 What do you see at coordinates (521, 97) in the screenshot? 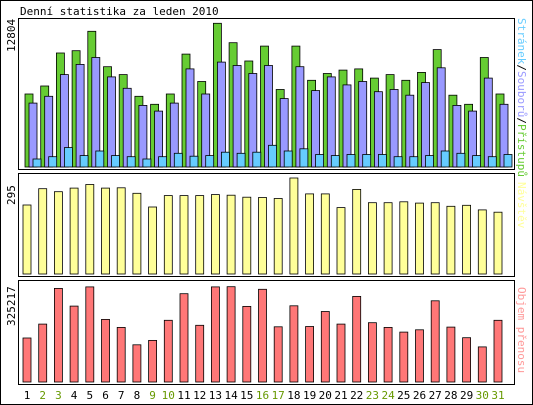
I see `top-panel-legend: Stránek/Souborů/Přístupů` at bounding box center [521, 97].